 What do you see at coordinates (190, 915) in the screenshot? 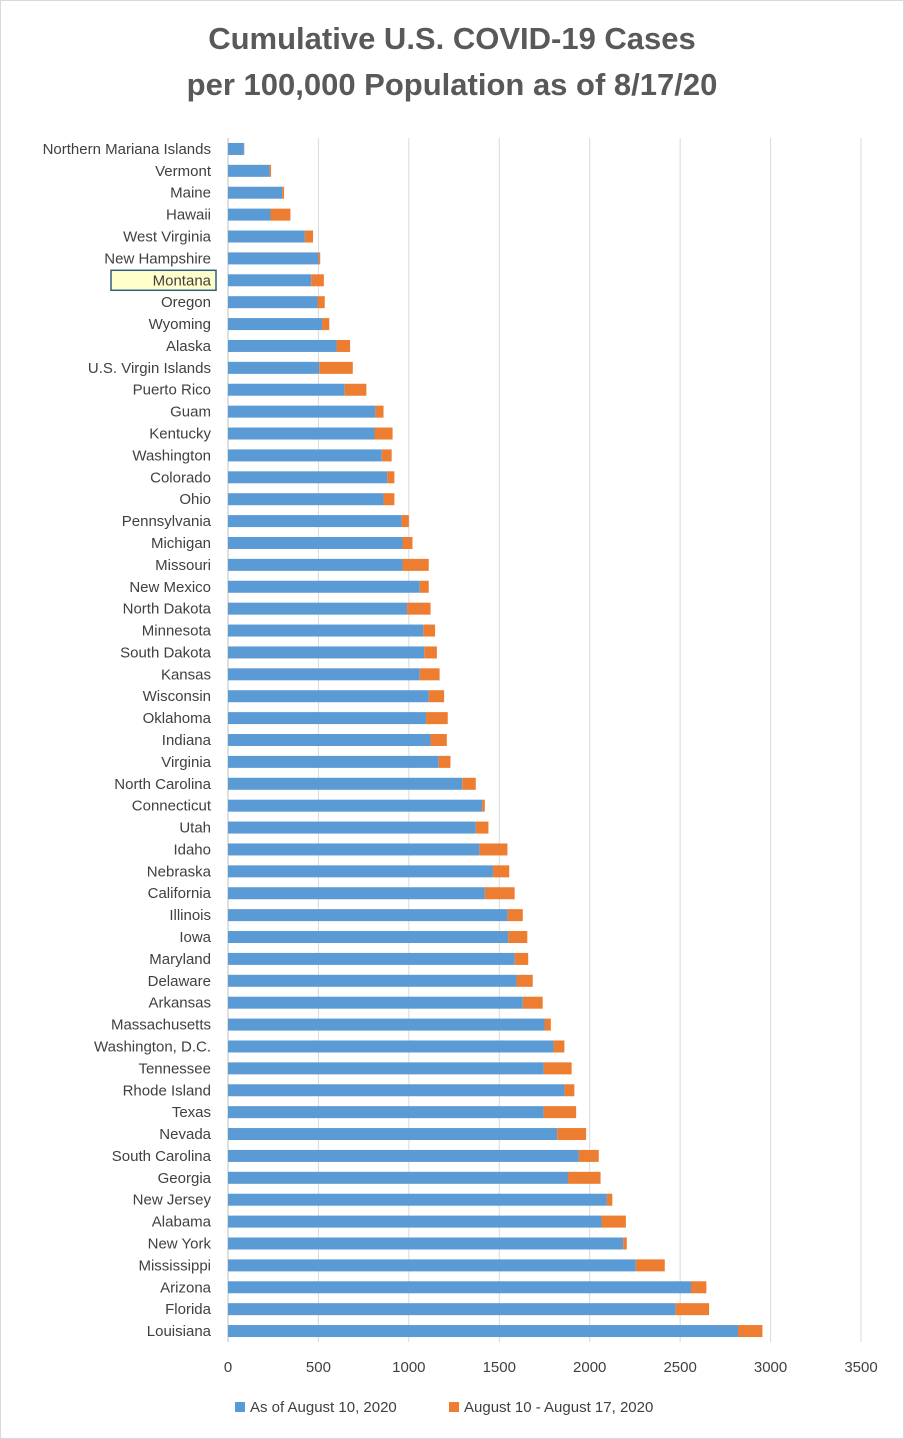
I see `category-label: Illinois` at bounding box center [190, 915].